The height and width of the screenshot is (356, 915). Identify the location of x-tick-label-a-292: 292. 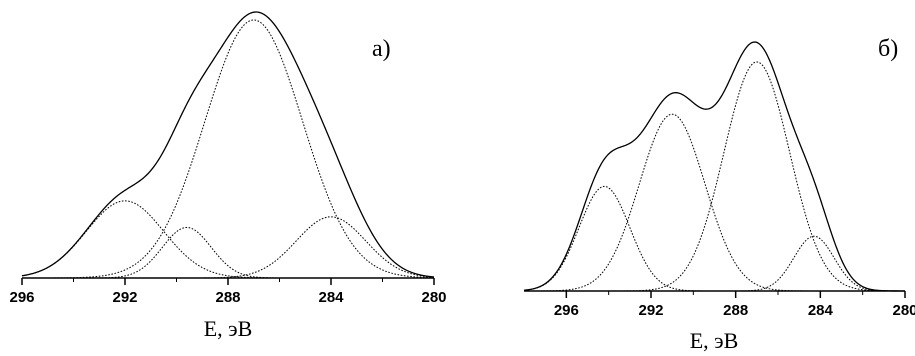
(124, 297).